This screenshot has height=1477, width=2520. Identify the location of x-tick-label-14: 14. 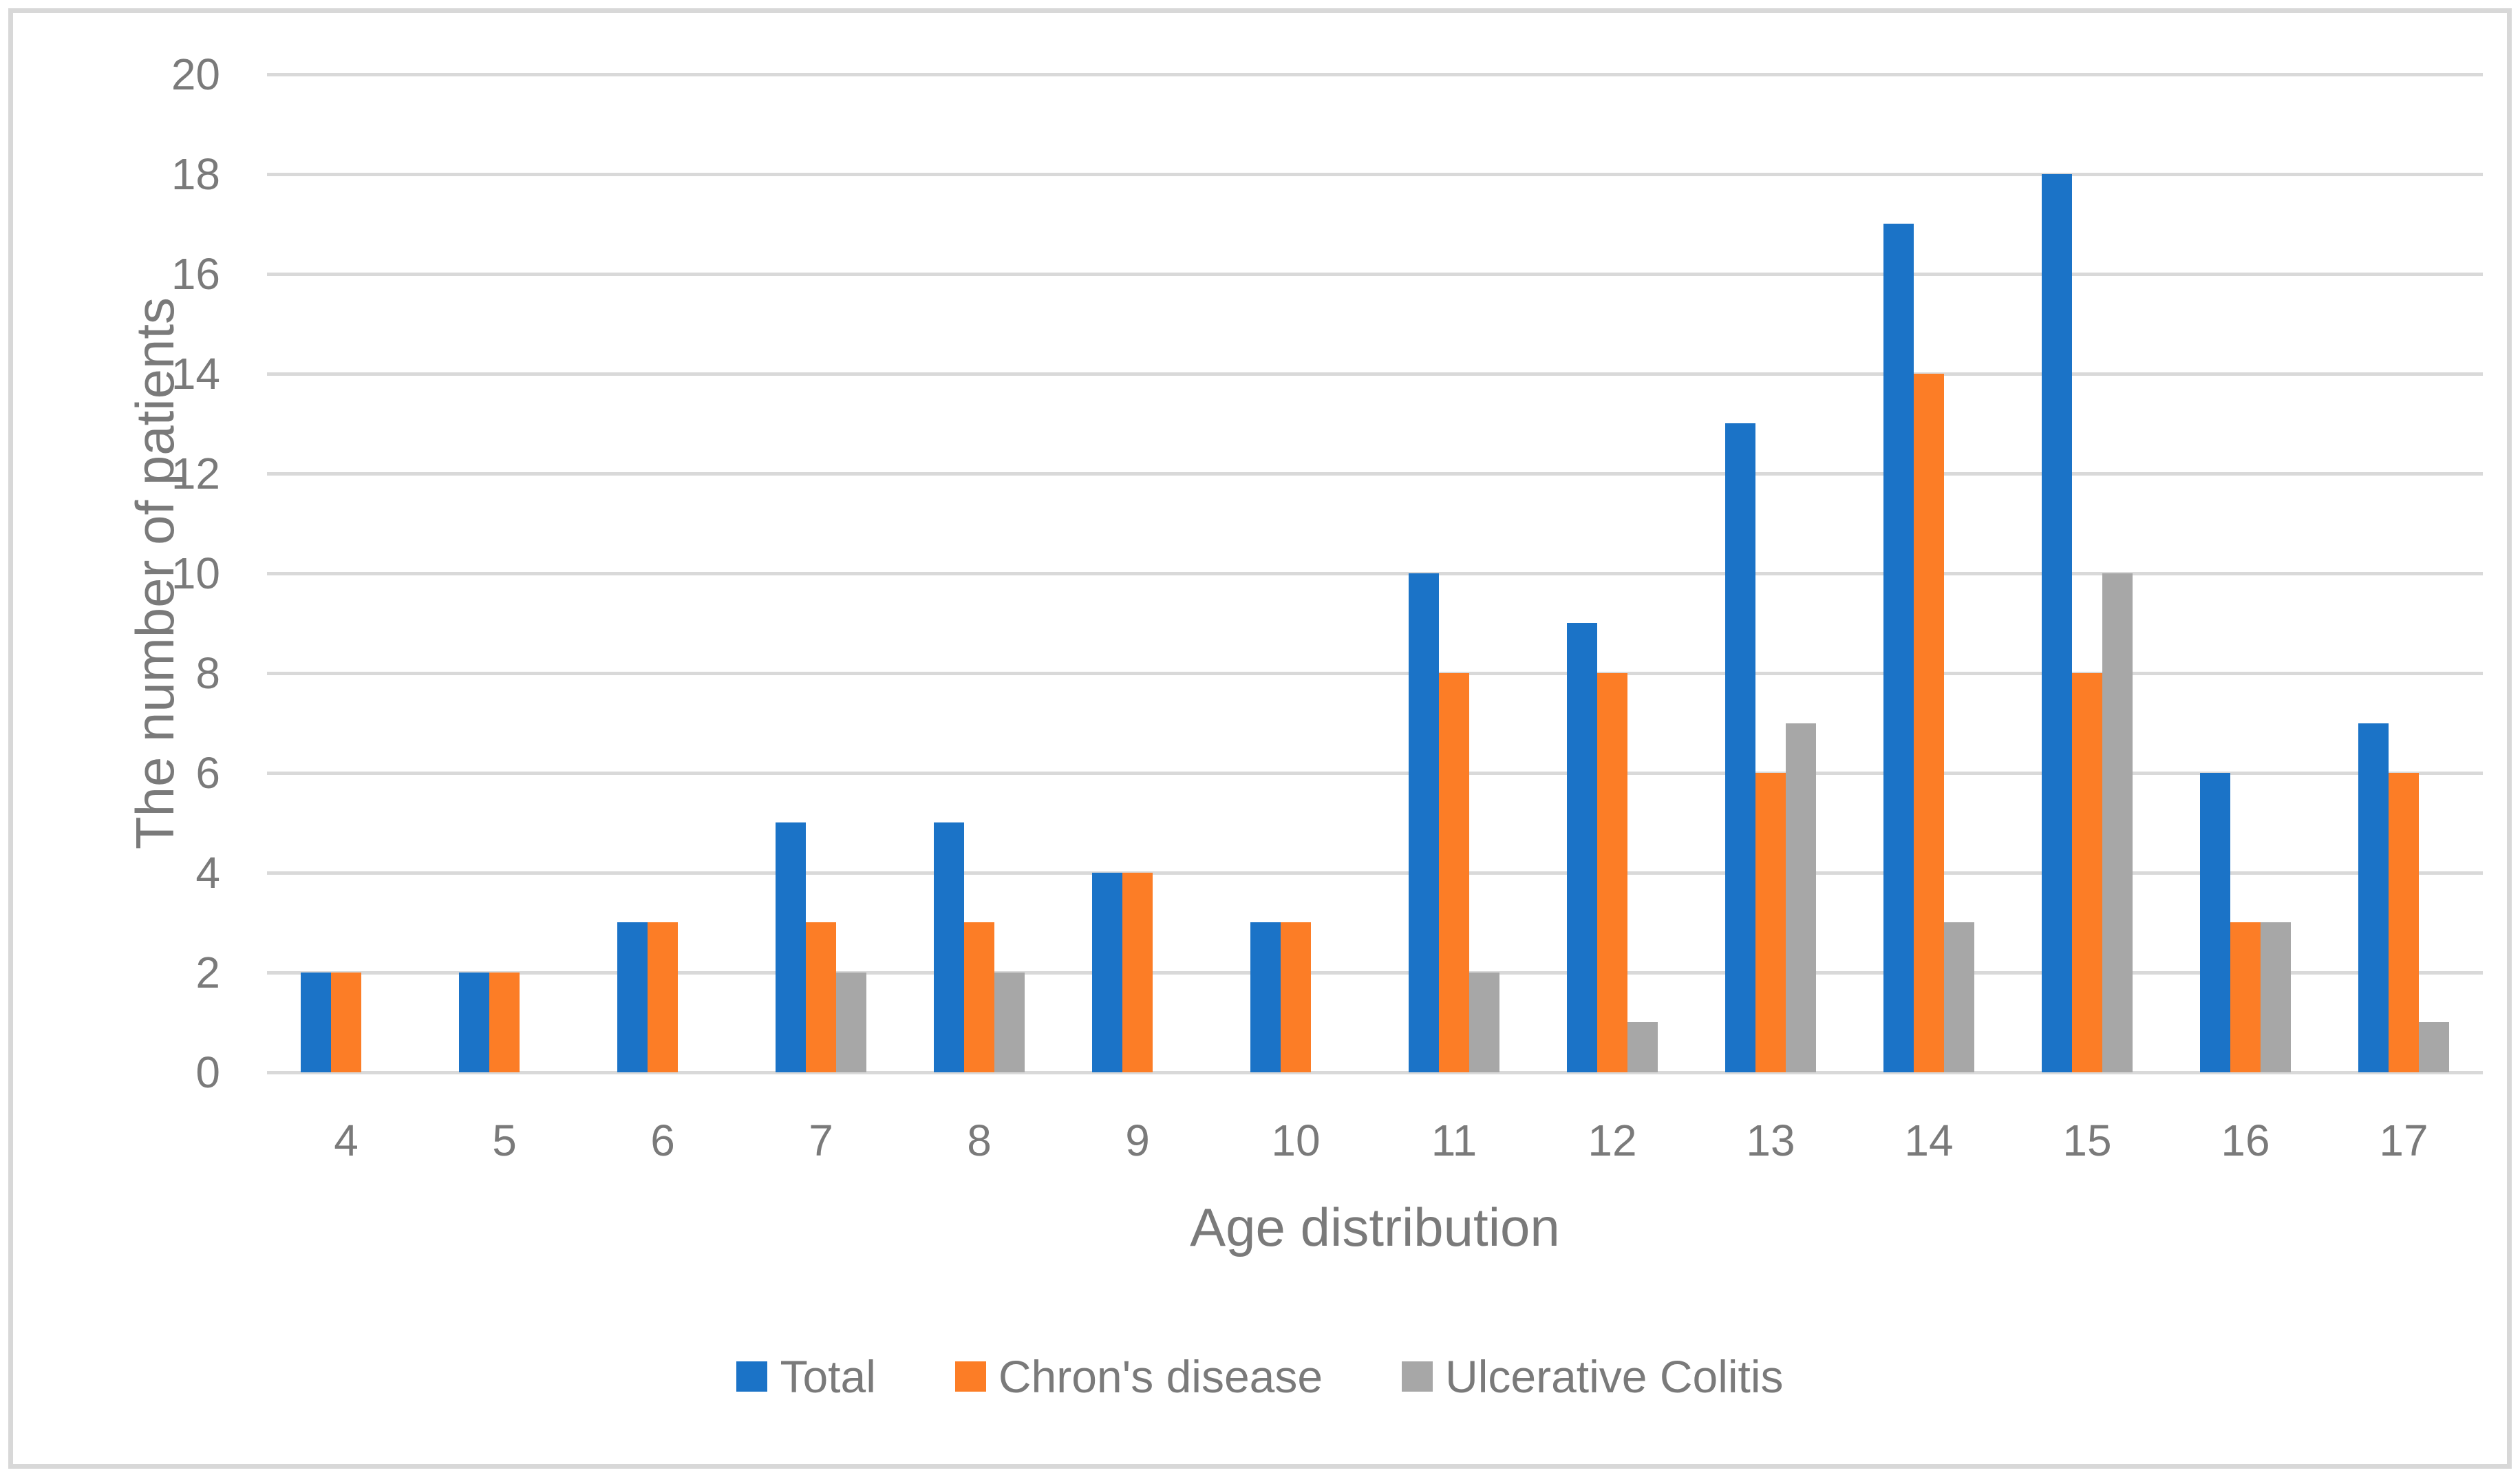
(1929, 1140).